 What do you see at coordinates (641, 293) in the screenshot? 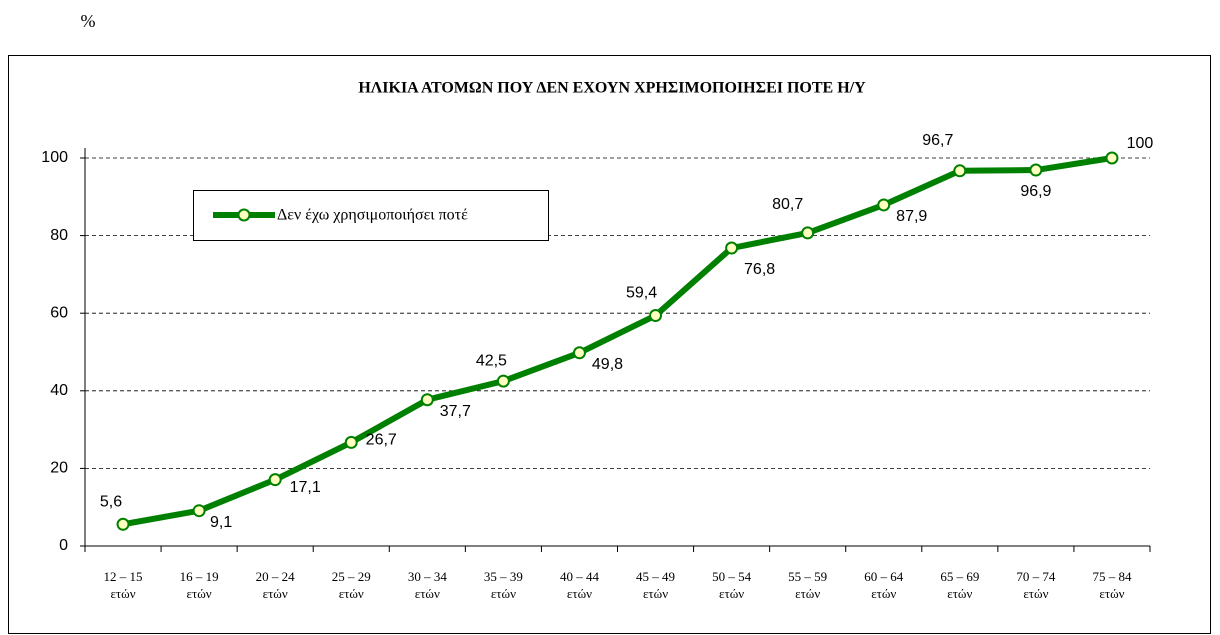
I see `data-label: 59,4` at bounding box center [641, 293].